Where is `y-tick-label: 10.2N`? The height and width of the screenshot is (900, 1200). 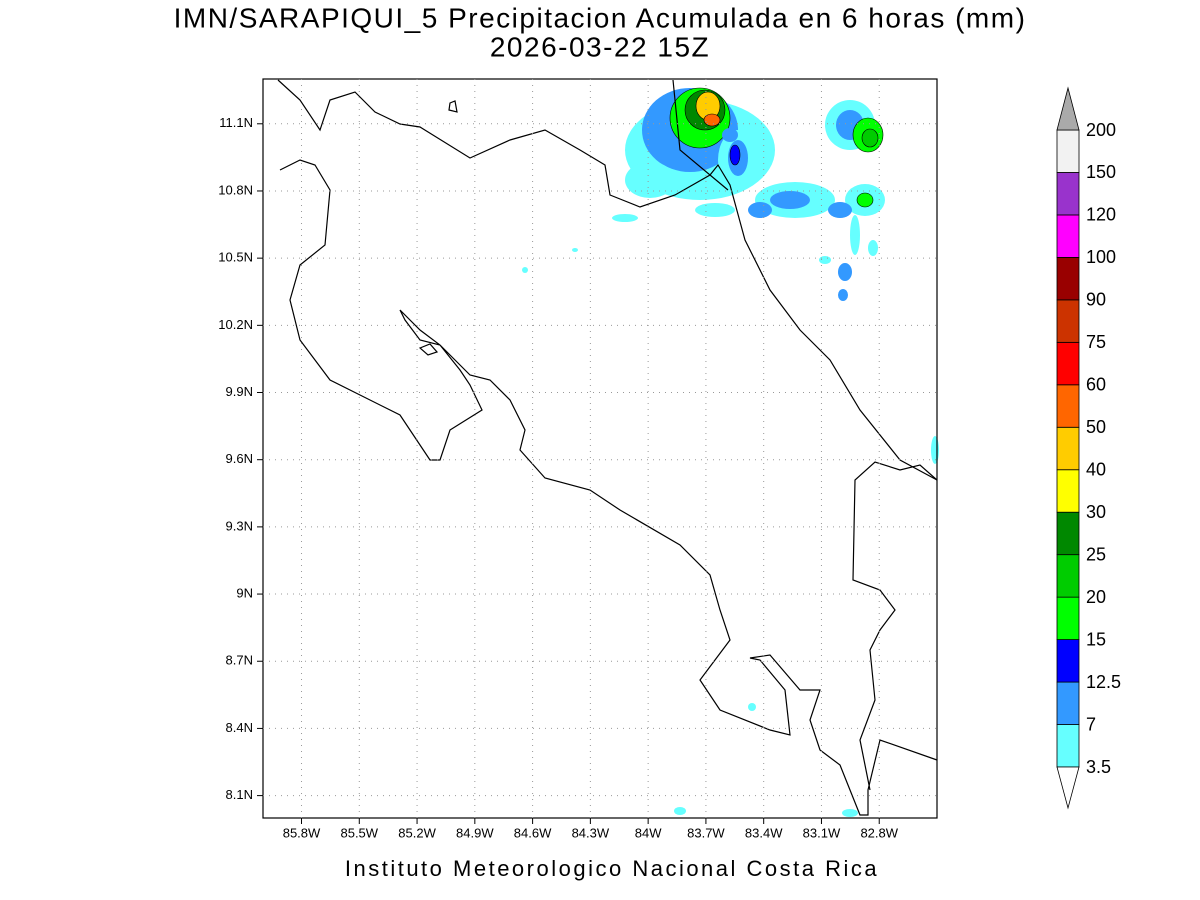 y-tick-label: 10.2N is located at coordinates (235, 324).